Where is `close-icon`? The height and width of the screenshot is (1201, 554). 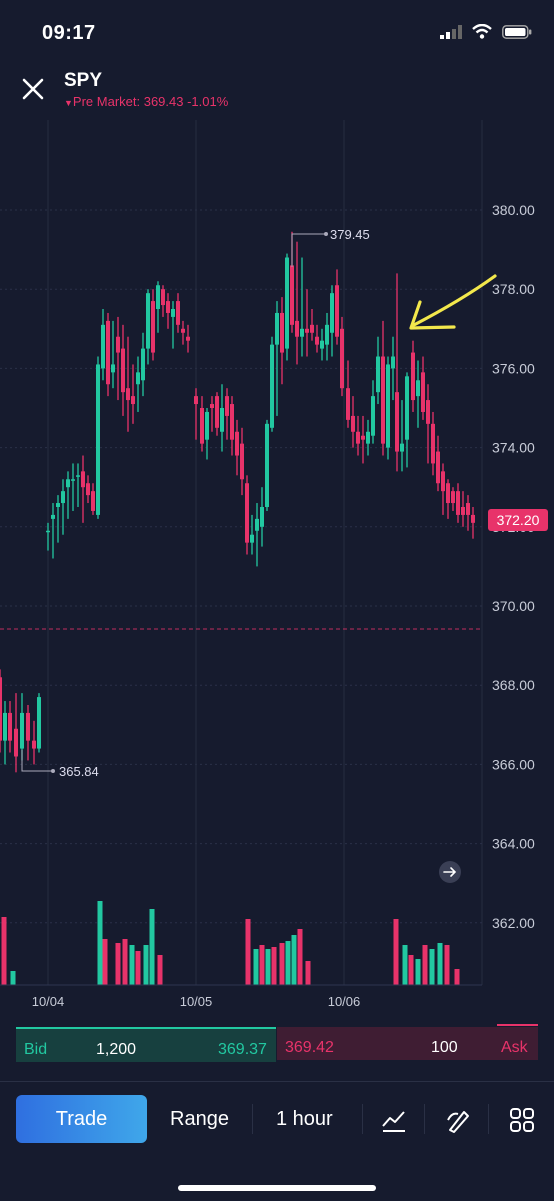 close-icon is located at coordinates (33, 89).